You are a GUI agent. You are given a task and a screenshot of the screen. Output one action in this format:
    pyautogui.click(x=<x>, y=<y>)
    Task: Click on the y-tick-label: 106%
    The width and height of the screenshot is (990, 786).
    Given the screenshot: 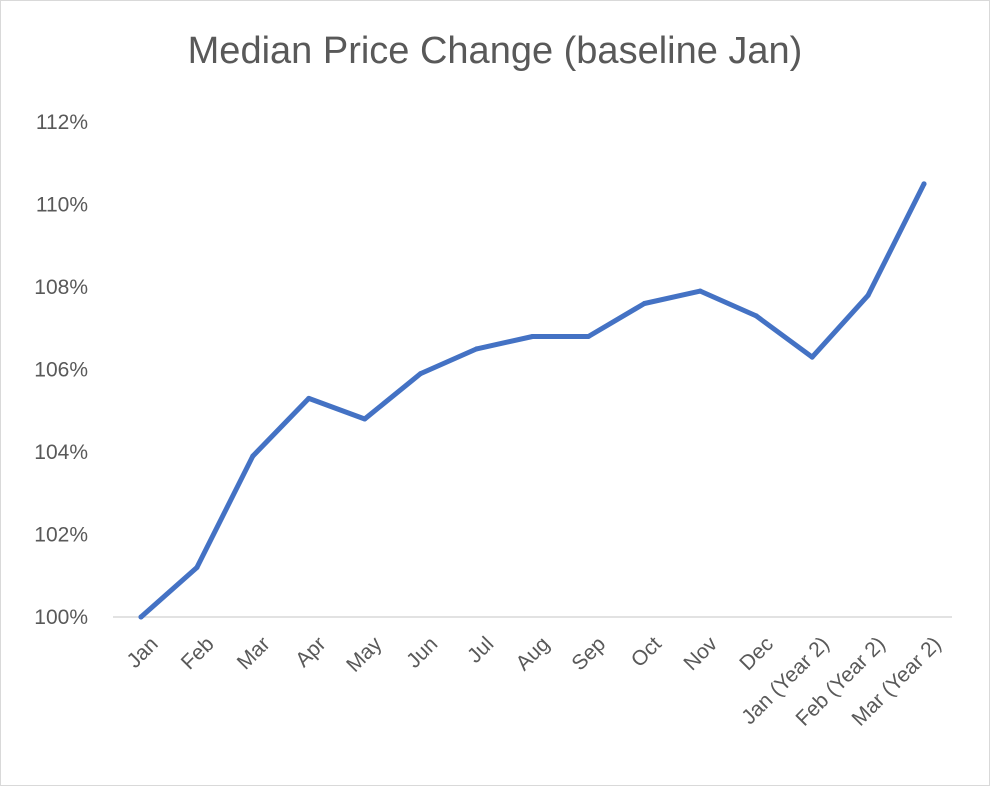 What is the action you would take?
    pyautogui.click(x=61, y=370)
    